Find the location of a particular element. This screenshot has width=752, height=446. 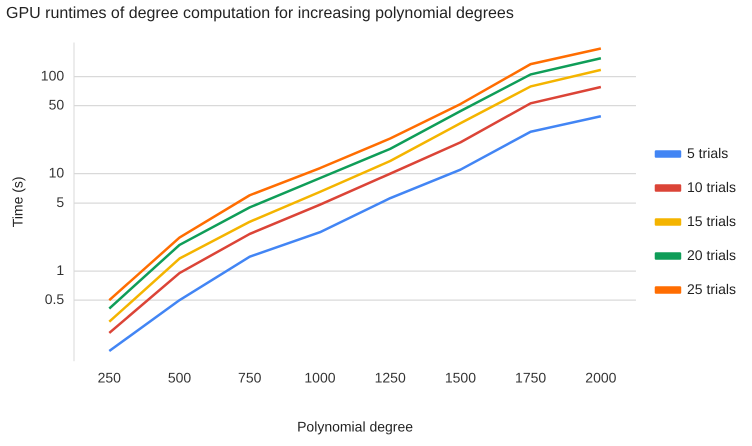

y-tick-label: 0.5 is located at coordinates (54, 299).